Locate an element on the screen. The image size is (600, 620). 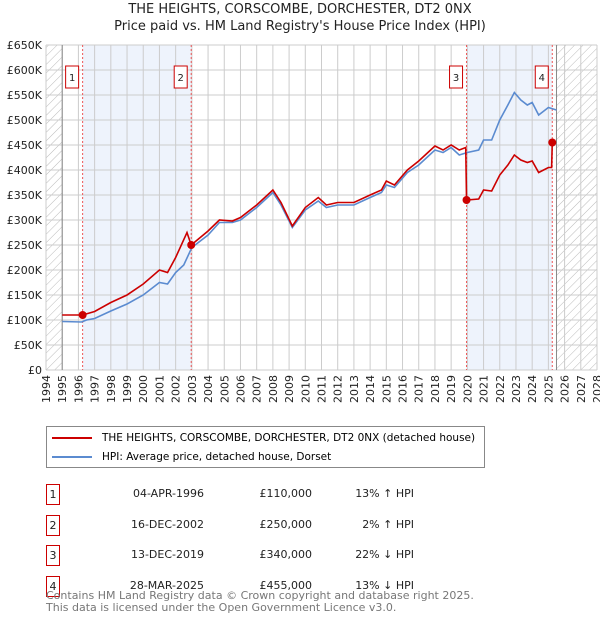
x-tick-label: 2015 is located at coordinates (386, 389).